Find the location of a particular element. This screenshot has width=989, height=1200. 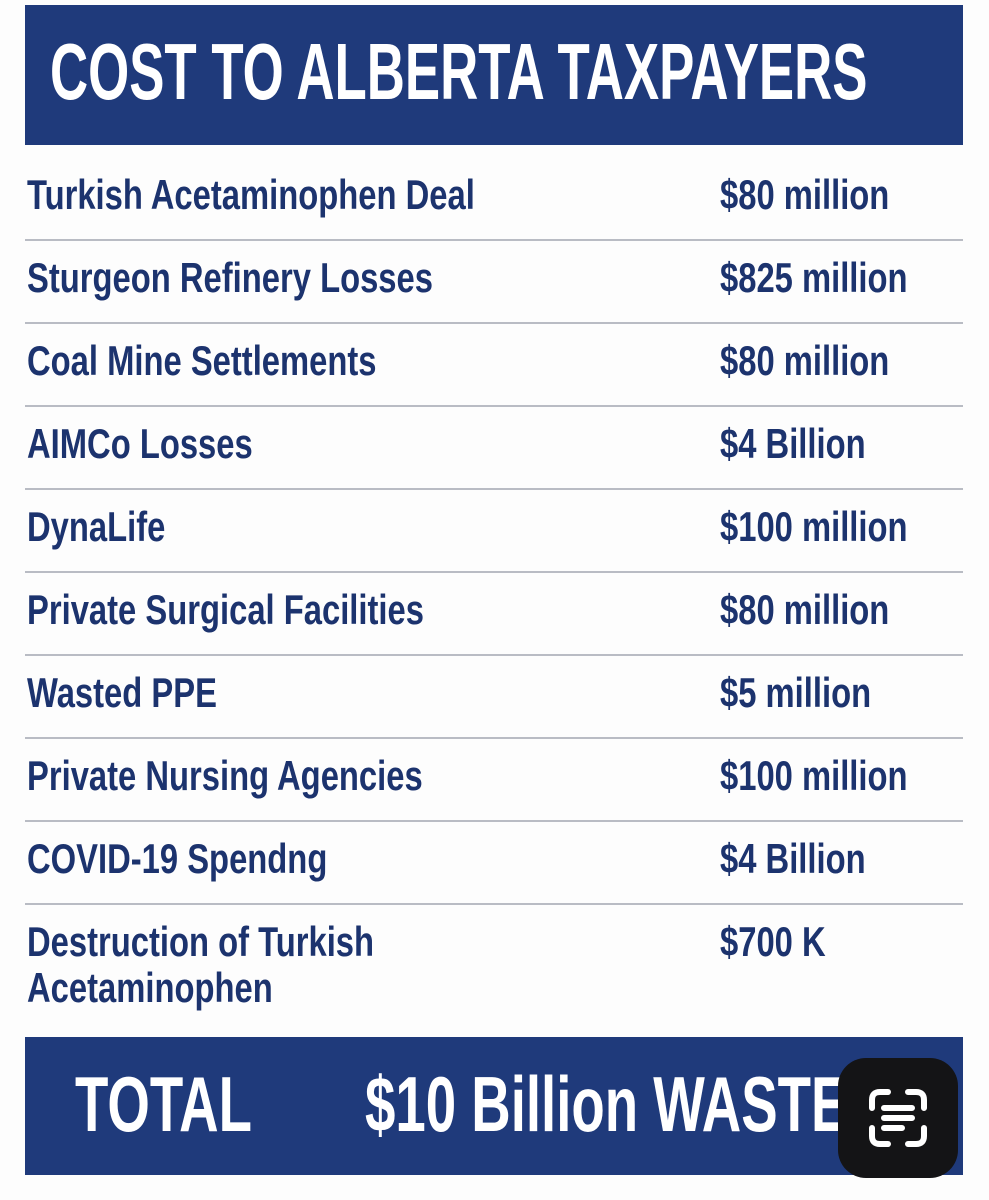

row-label: Sturgeon Refinery Losses is located at coordinates (230, 277).